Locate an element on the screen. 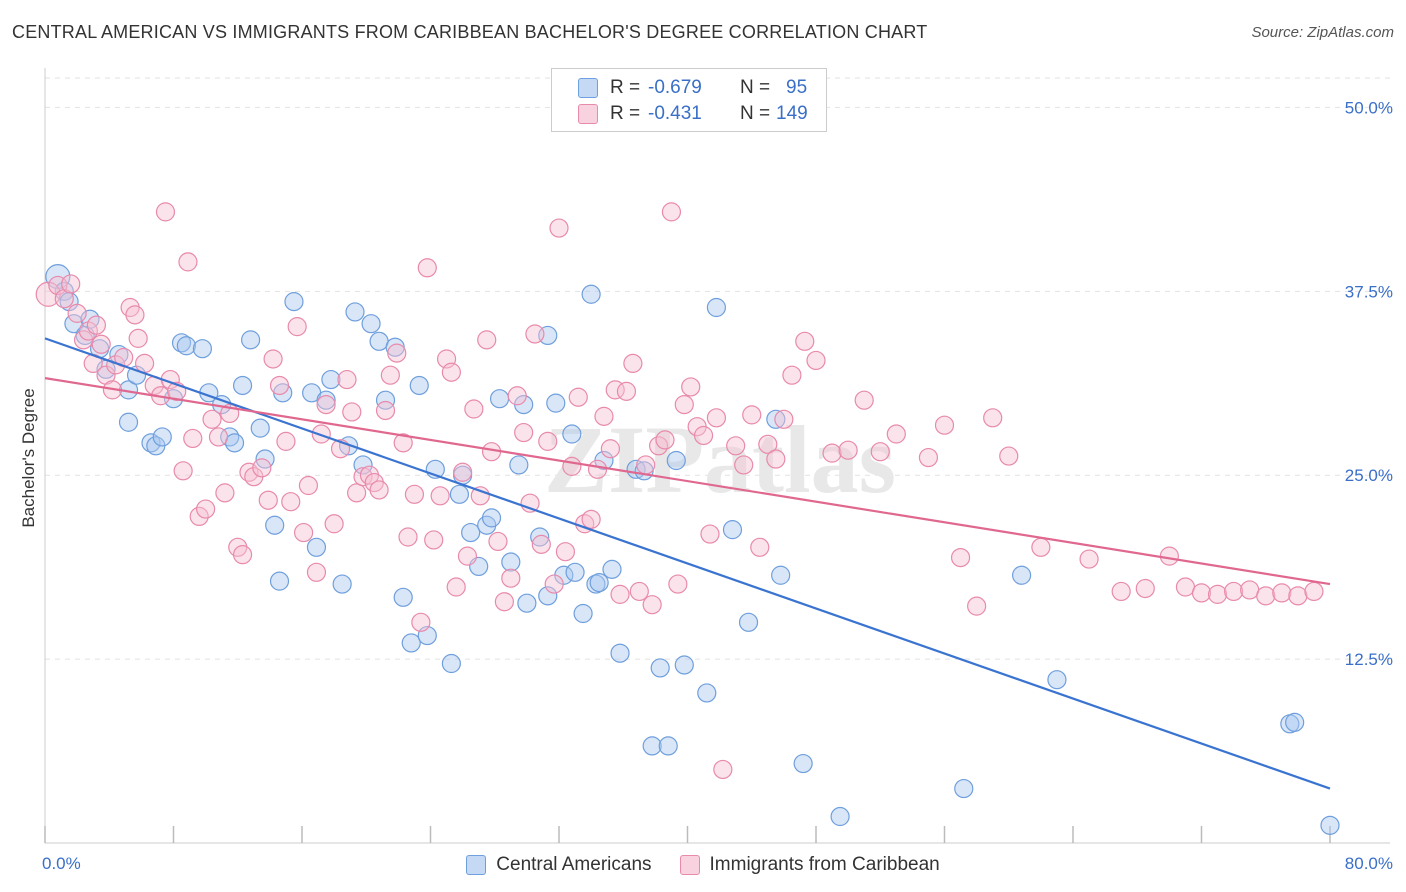 The image size is (1406, 892). source-label: Source: ZipAtlas.com is located at coordinates (1322, 32).